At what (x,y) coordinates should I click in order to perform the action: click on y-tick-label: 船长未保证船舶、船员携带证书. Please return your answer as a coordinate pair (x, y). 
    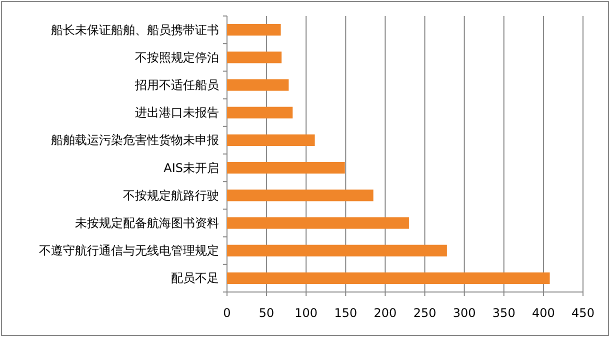
    Looking at the image, I should click on (135, 29).